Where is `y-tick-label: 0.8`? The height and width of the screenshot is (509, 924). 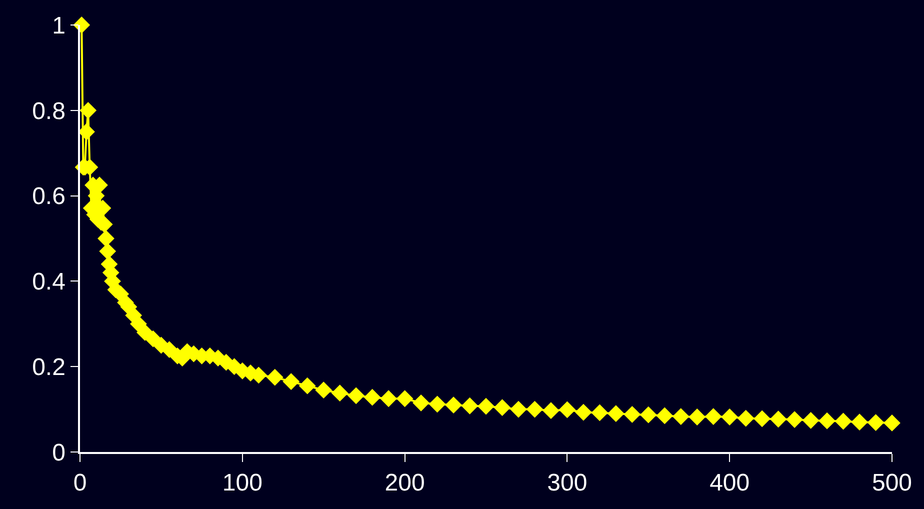 y-tick-label: 0.8 is located at coordinates (49, 111).